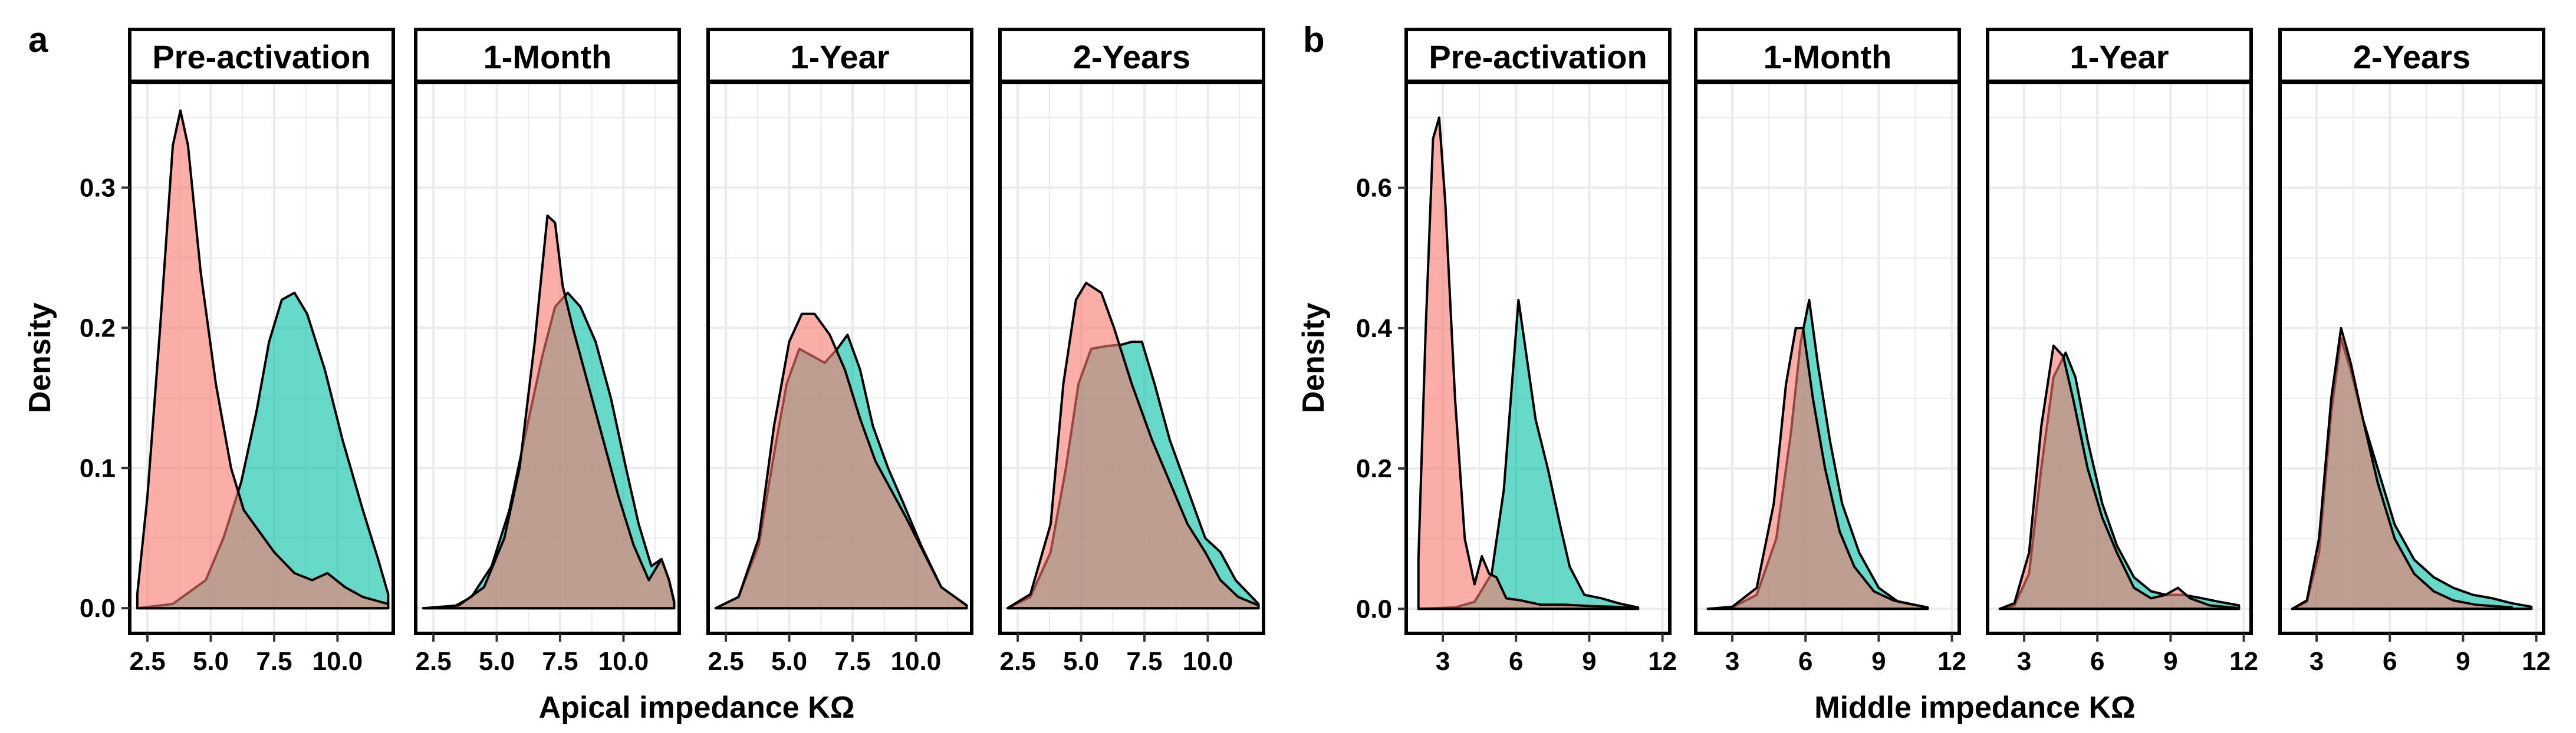  What do you see at coordinates (1374, 188) in the screenshot?
I see `y-tick-label: 0.6` at bounding box center [1374, 188].